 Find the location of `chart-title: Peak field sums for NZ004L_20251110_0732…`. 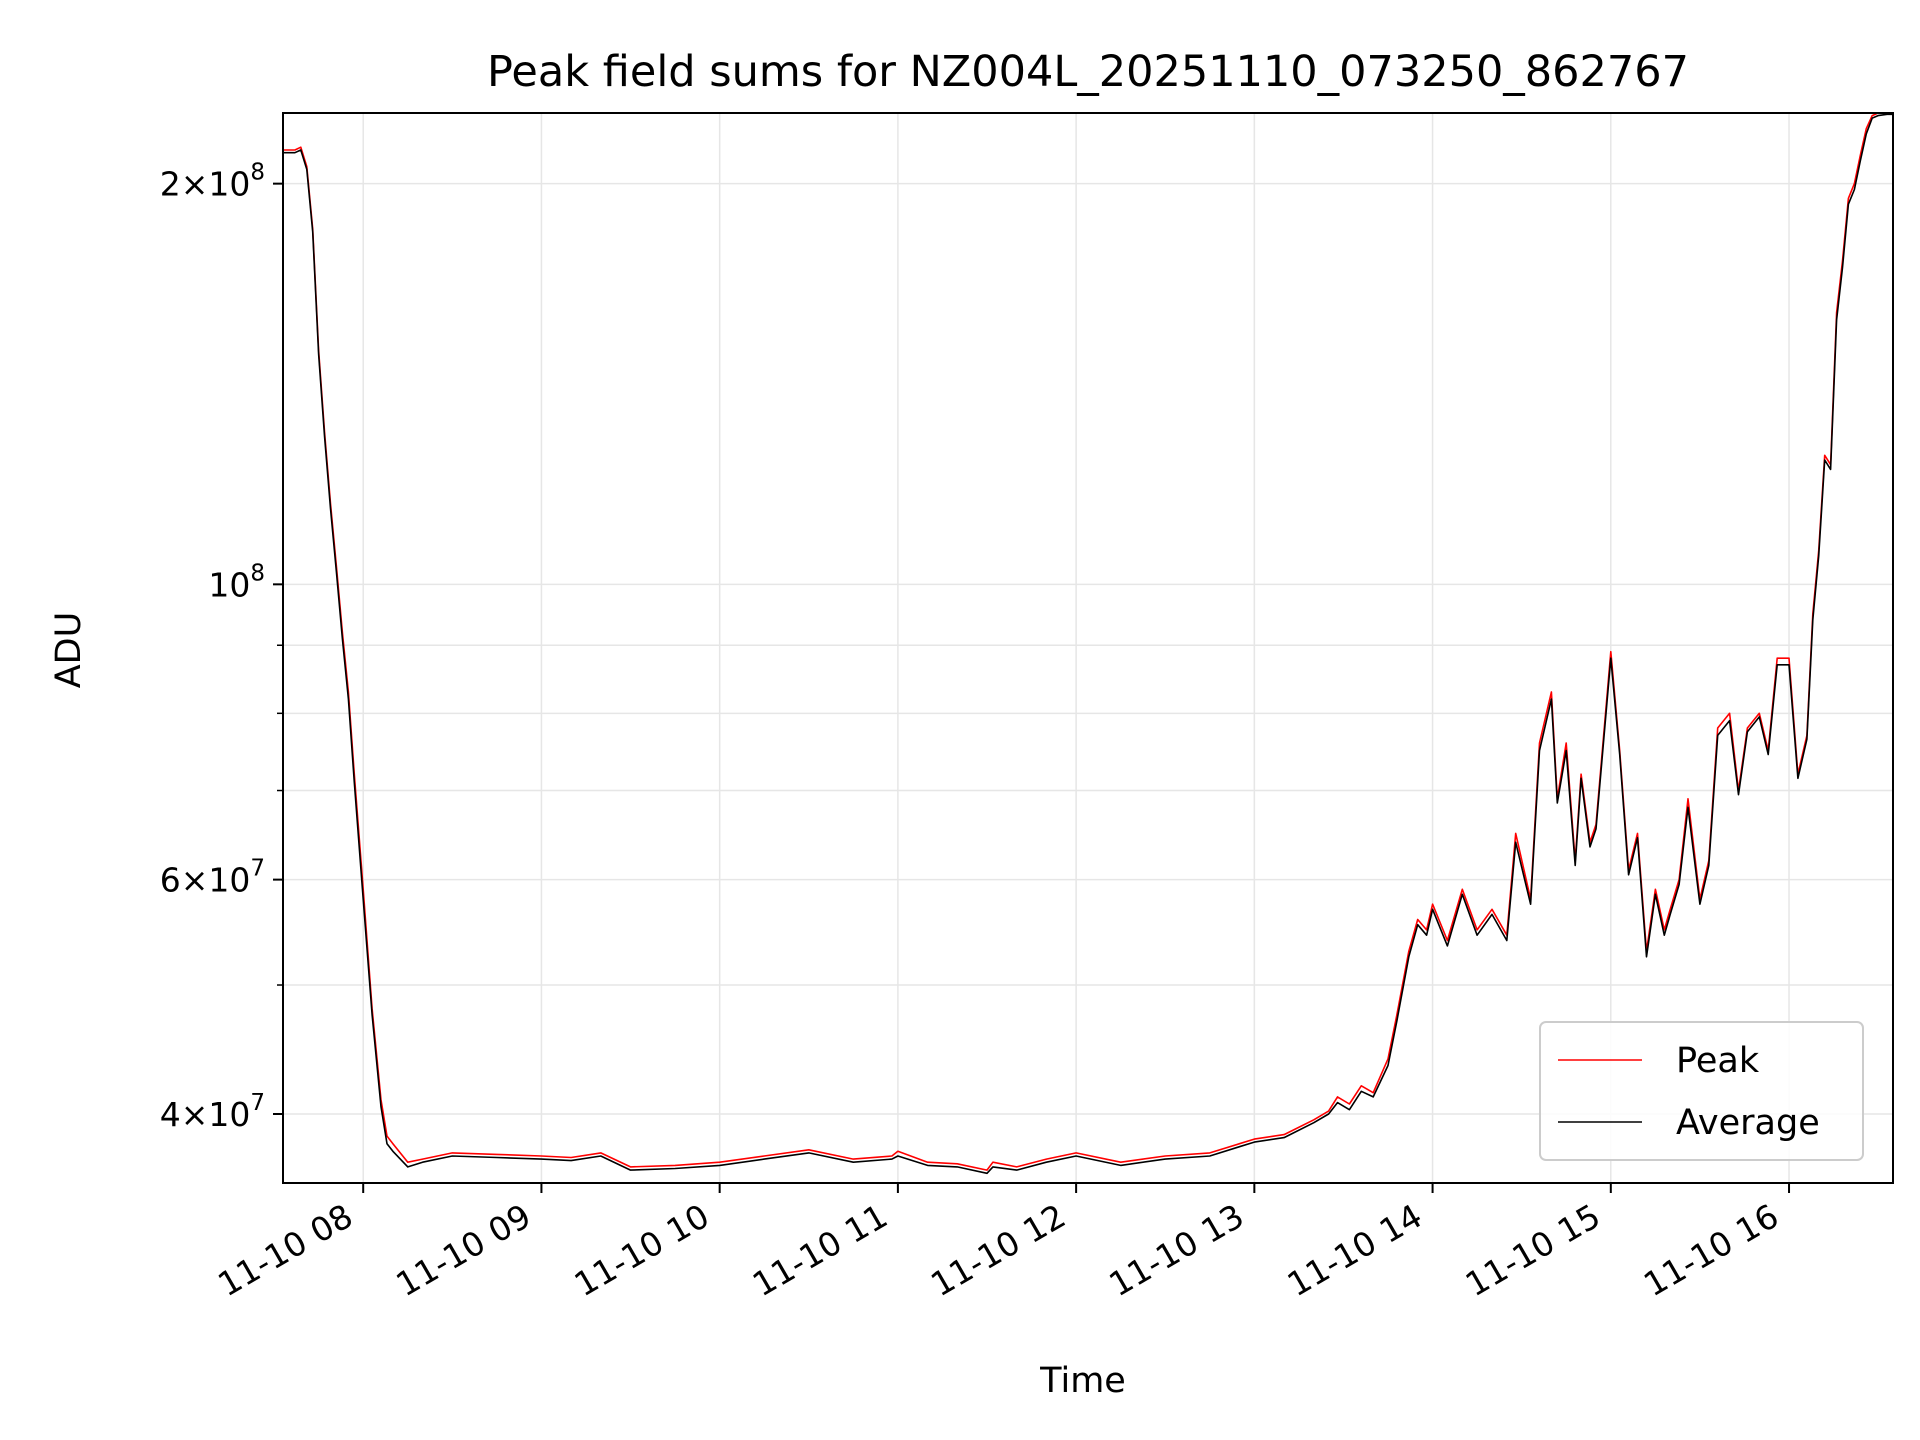

chart-title: Peak field sums for NZ004L_20251110_0732… is located at coordinates (1088, 72).